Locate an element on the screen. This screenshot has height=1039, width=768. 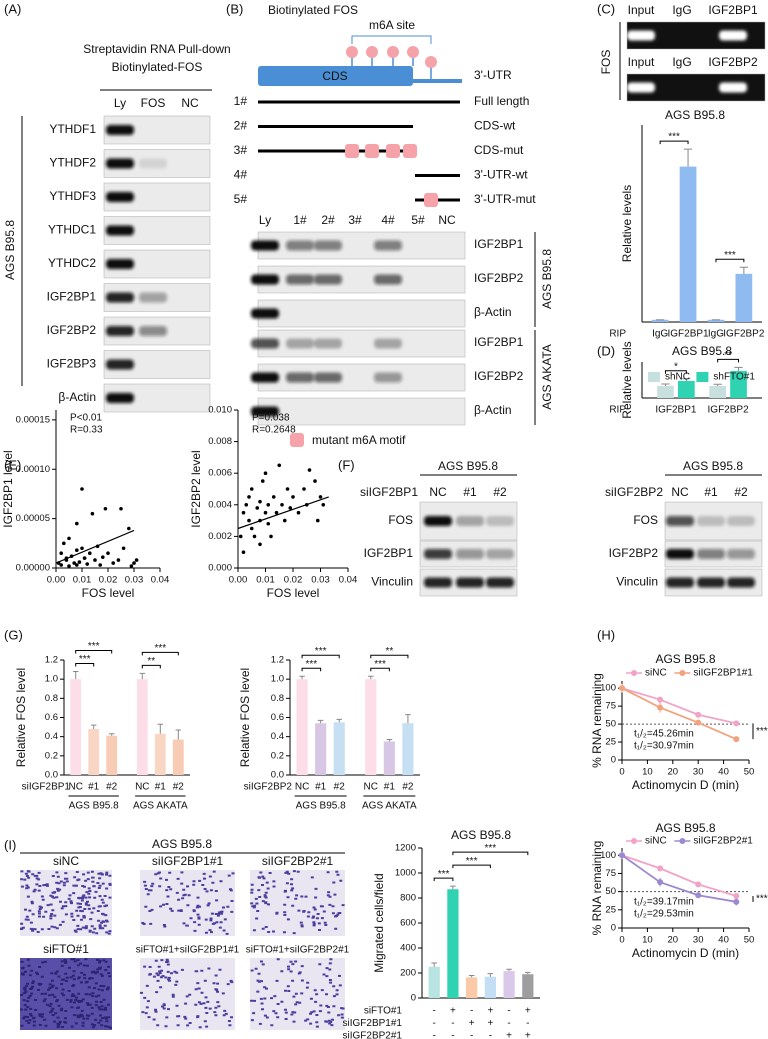
y-tick-label: 0.8 is located at coordinates (277, 698).